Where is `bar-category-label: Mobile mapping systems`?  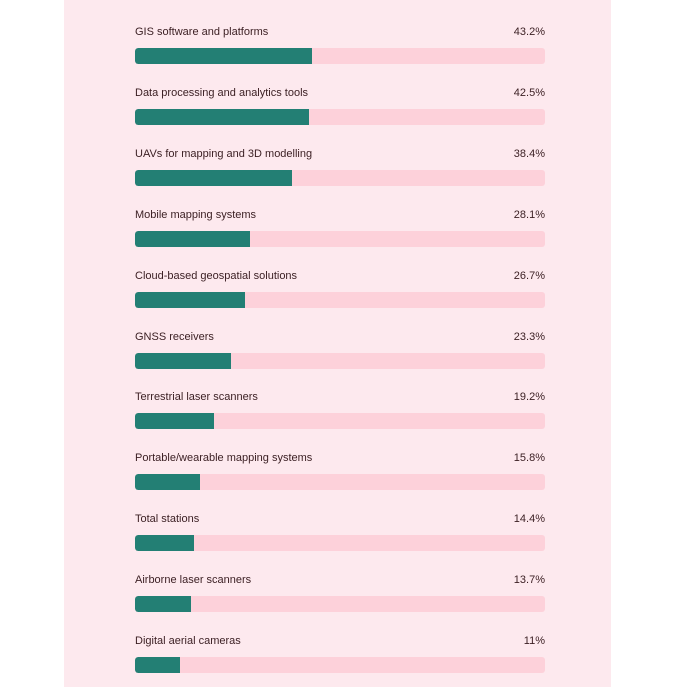 bar-category-label: Mobile mapping systems is located at coordinates (196, 214).